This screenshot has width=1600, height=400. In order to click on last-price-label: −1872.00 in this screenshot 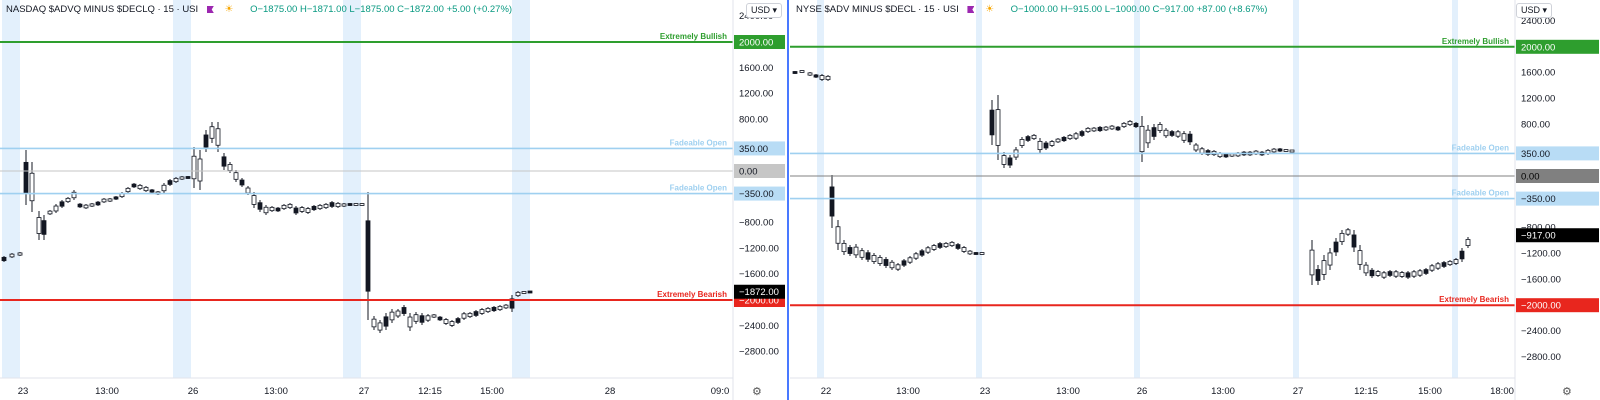, I will do `click(759, 292)`.